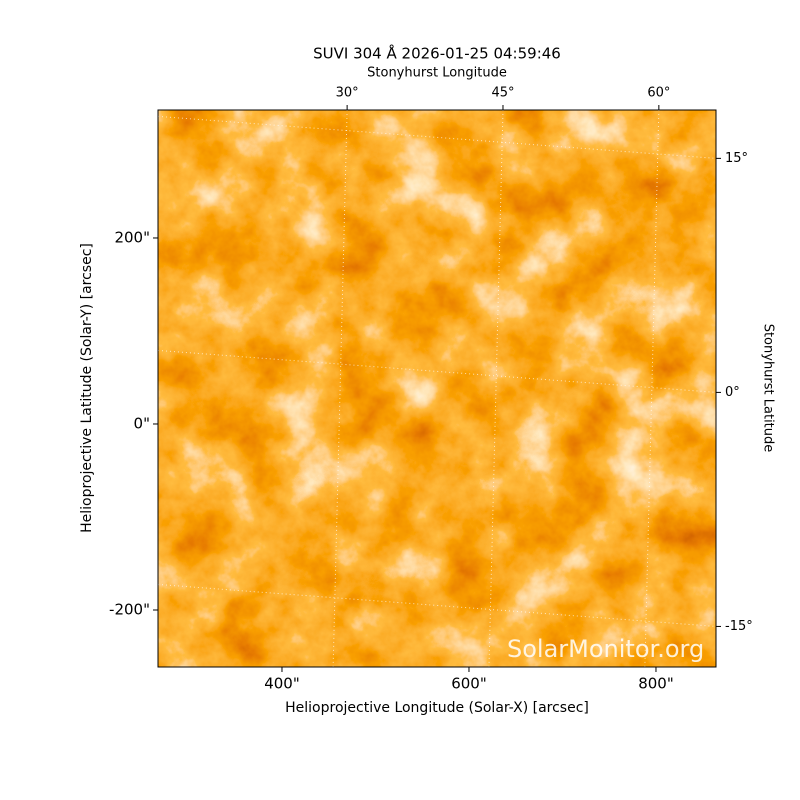  Describe the element at coordinates (658, 93) in the screenshot. I see `x2-tick-label: 60°` at that location.